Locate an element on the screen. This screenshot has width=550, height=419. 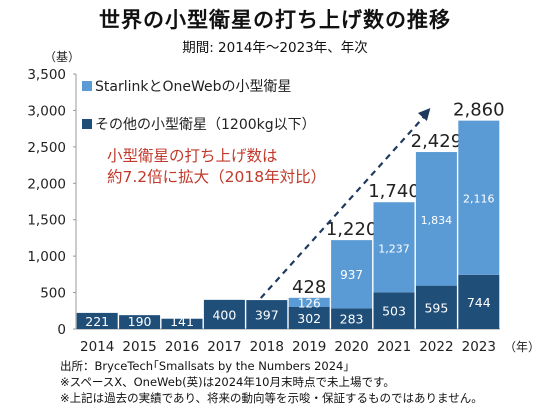
growth-annotation-line1: 小型衛星の打ち上げ数は is located at coordinates (192, 156).